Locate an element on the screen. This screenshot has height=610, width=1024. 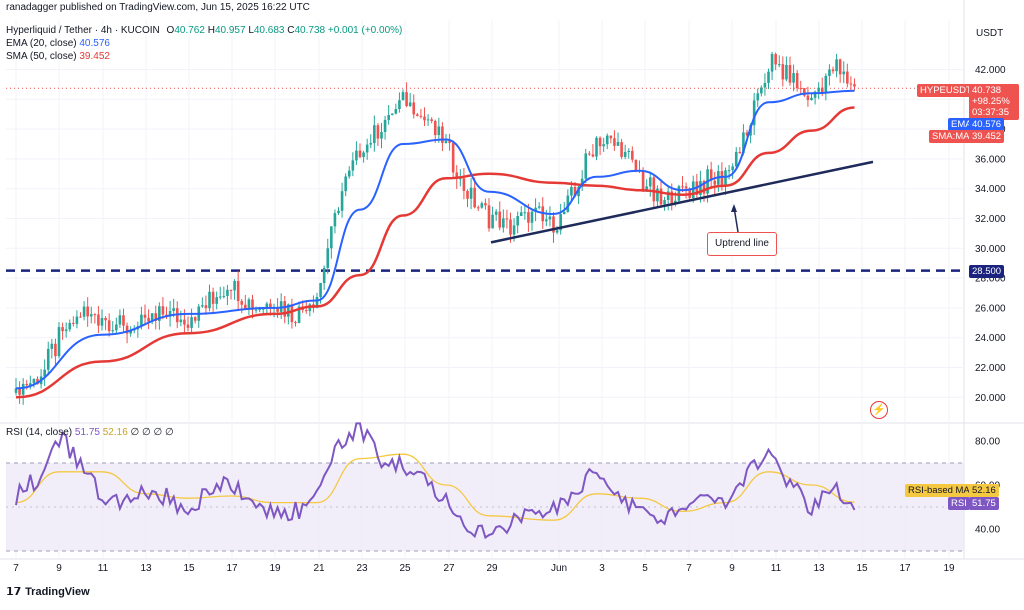
support-tag: 28.500 is located at coordinates (987, 271).